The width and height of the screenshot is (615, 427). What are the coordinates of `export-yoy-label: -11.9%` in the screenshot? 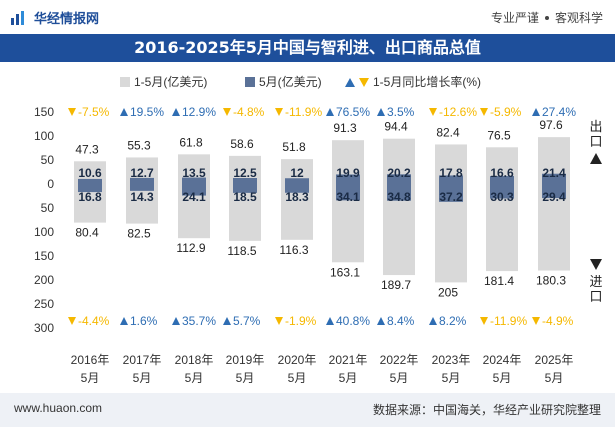 It's located at (303, 112).